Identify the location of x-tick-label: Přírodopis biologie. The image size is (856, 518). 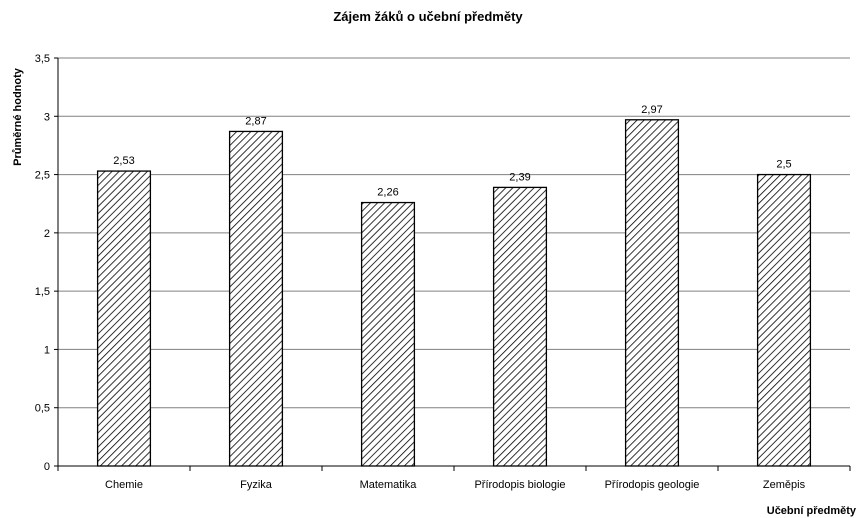
(519, 485).